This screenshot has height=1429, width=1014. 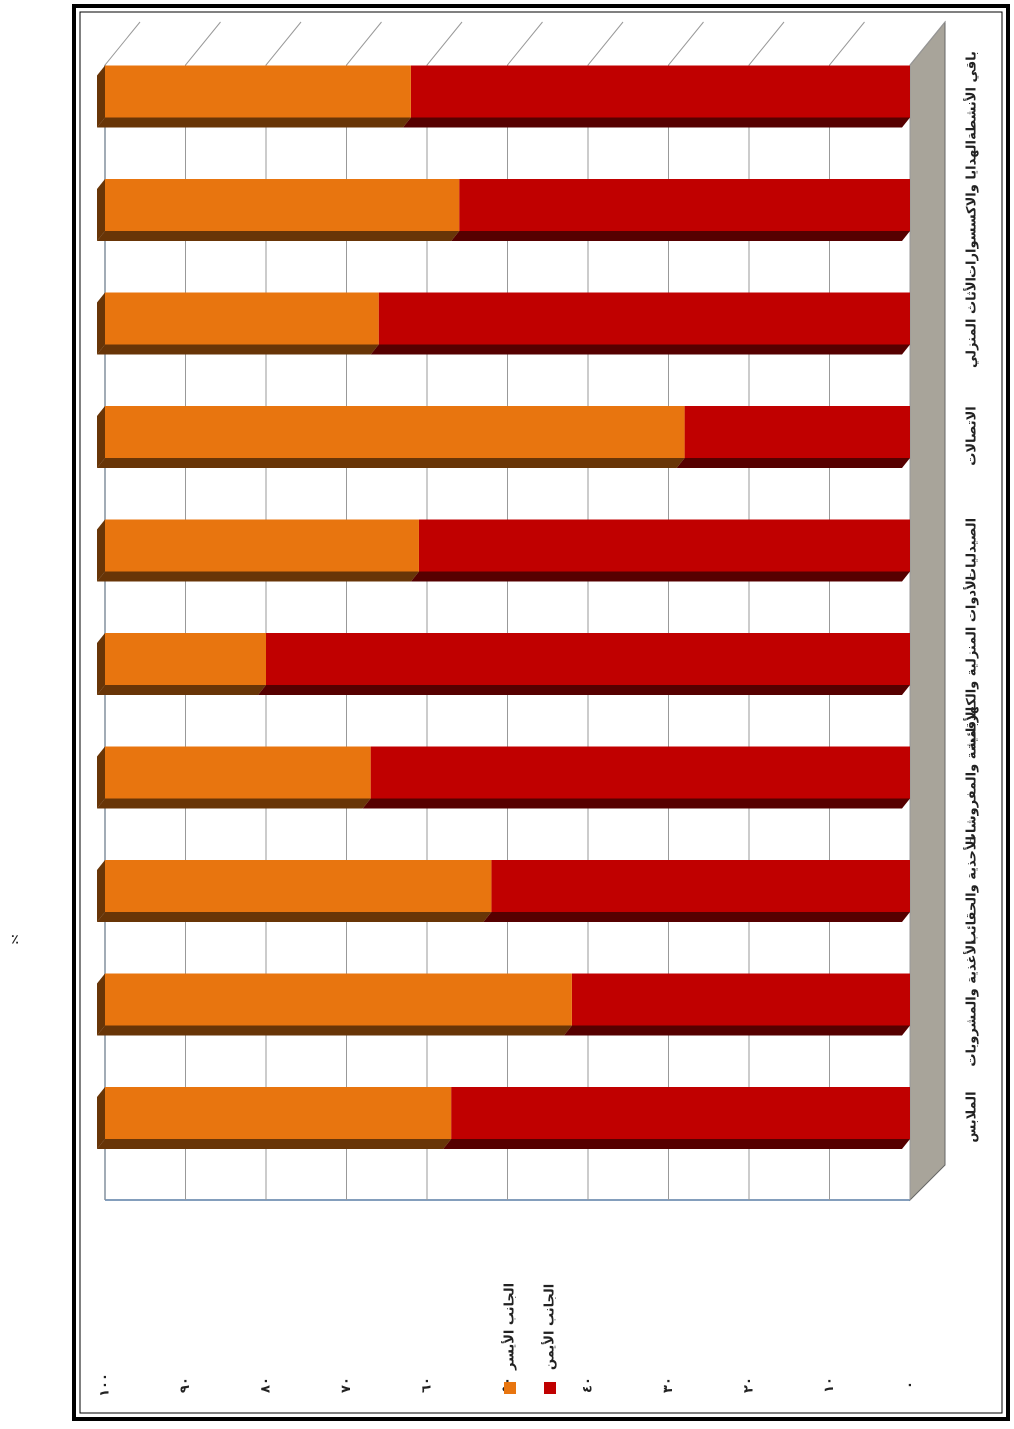 What do you see at coordinates (346, 1385) in the screenshot?
I see `y-tick-label: ٧٠` at bounding box center [346, 1385].